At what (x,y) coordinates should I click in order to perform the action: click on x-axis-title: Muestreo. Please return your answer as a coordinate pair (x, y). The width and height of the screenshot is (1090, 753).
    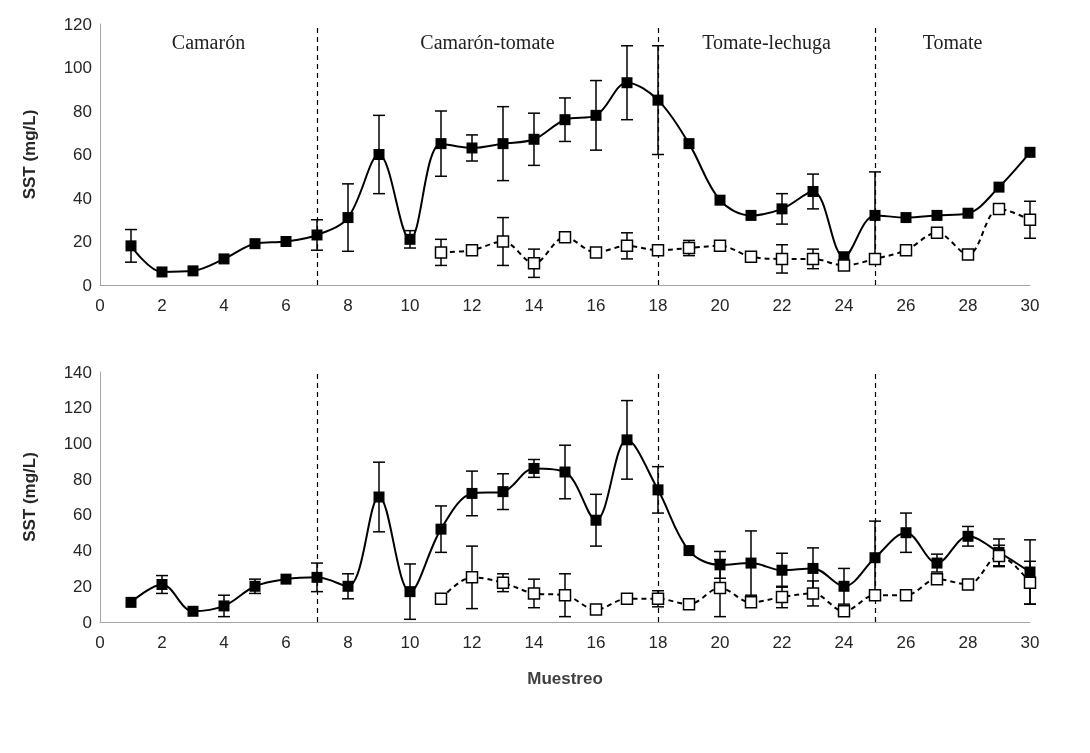
    Looking at the image, I should click on (565, 678).